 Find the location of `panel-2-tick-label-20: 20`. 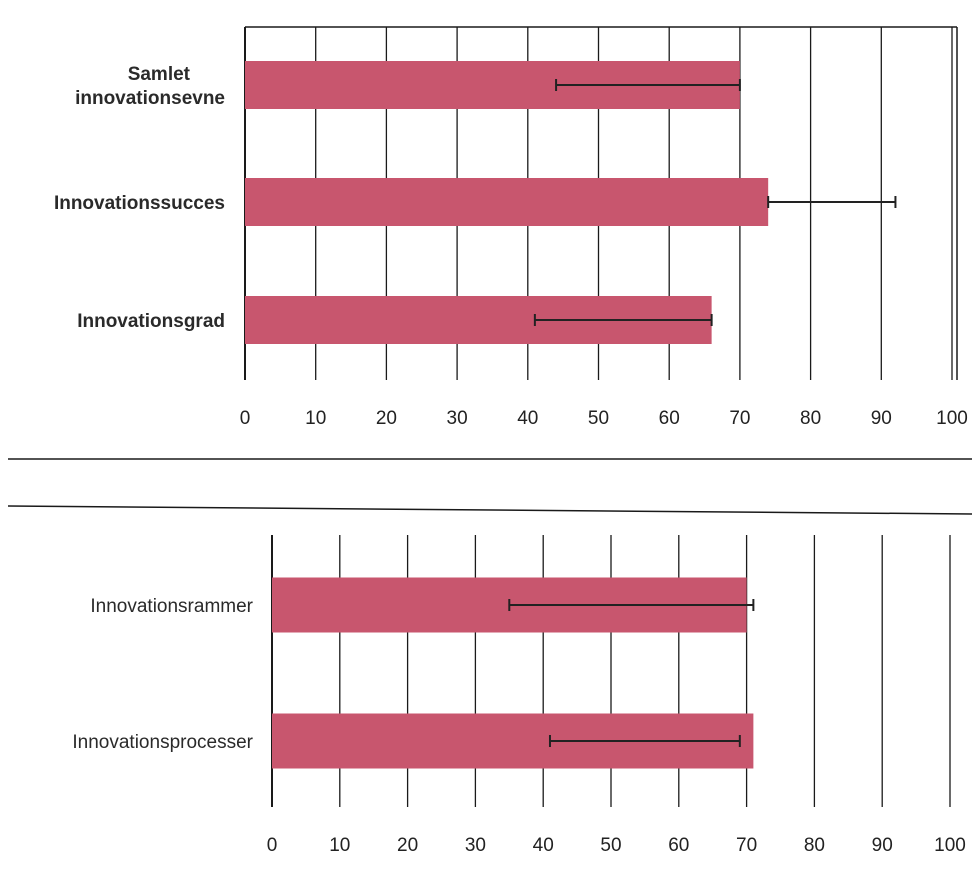

panel-2-tick-label-20: 20 is located at coordinates (407, 845).